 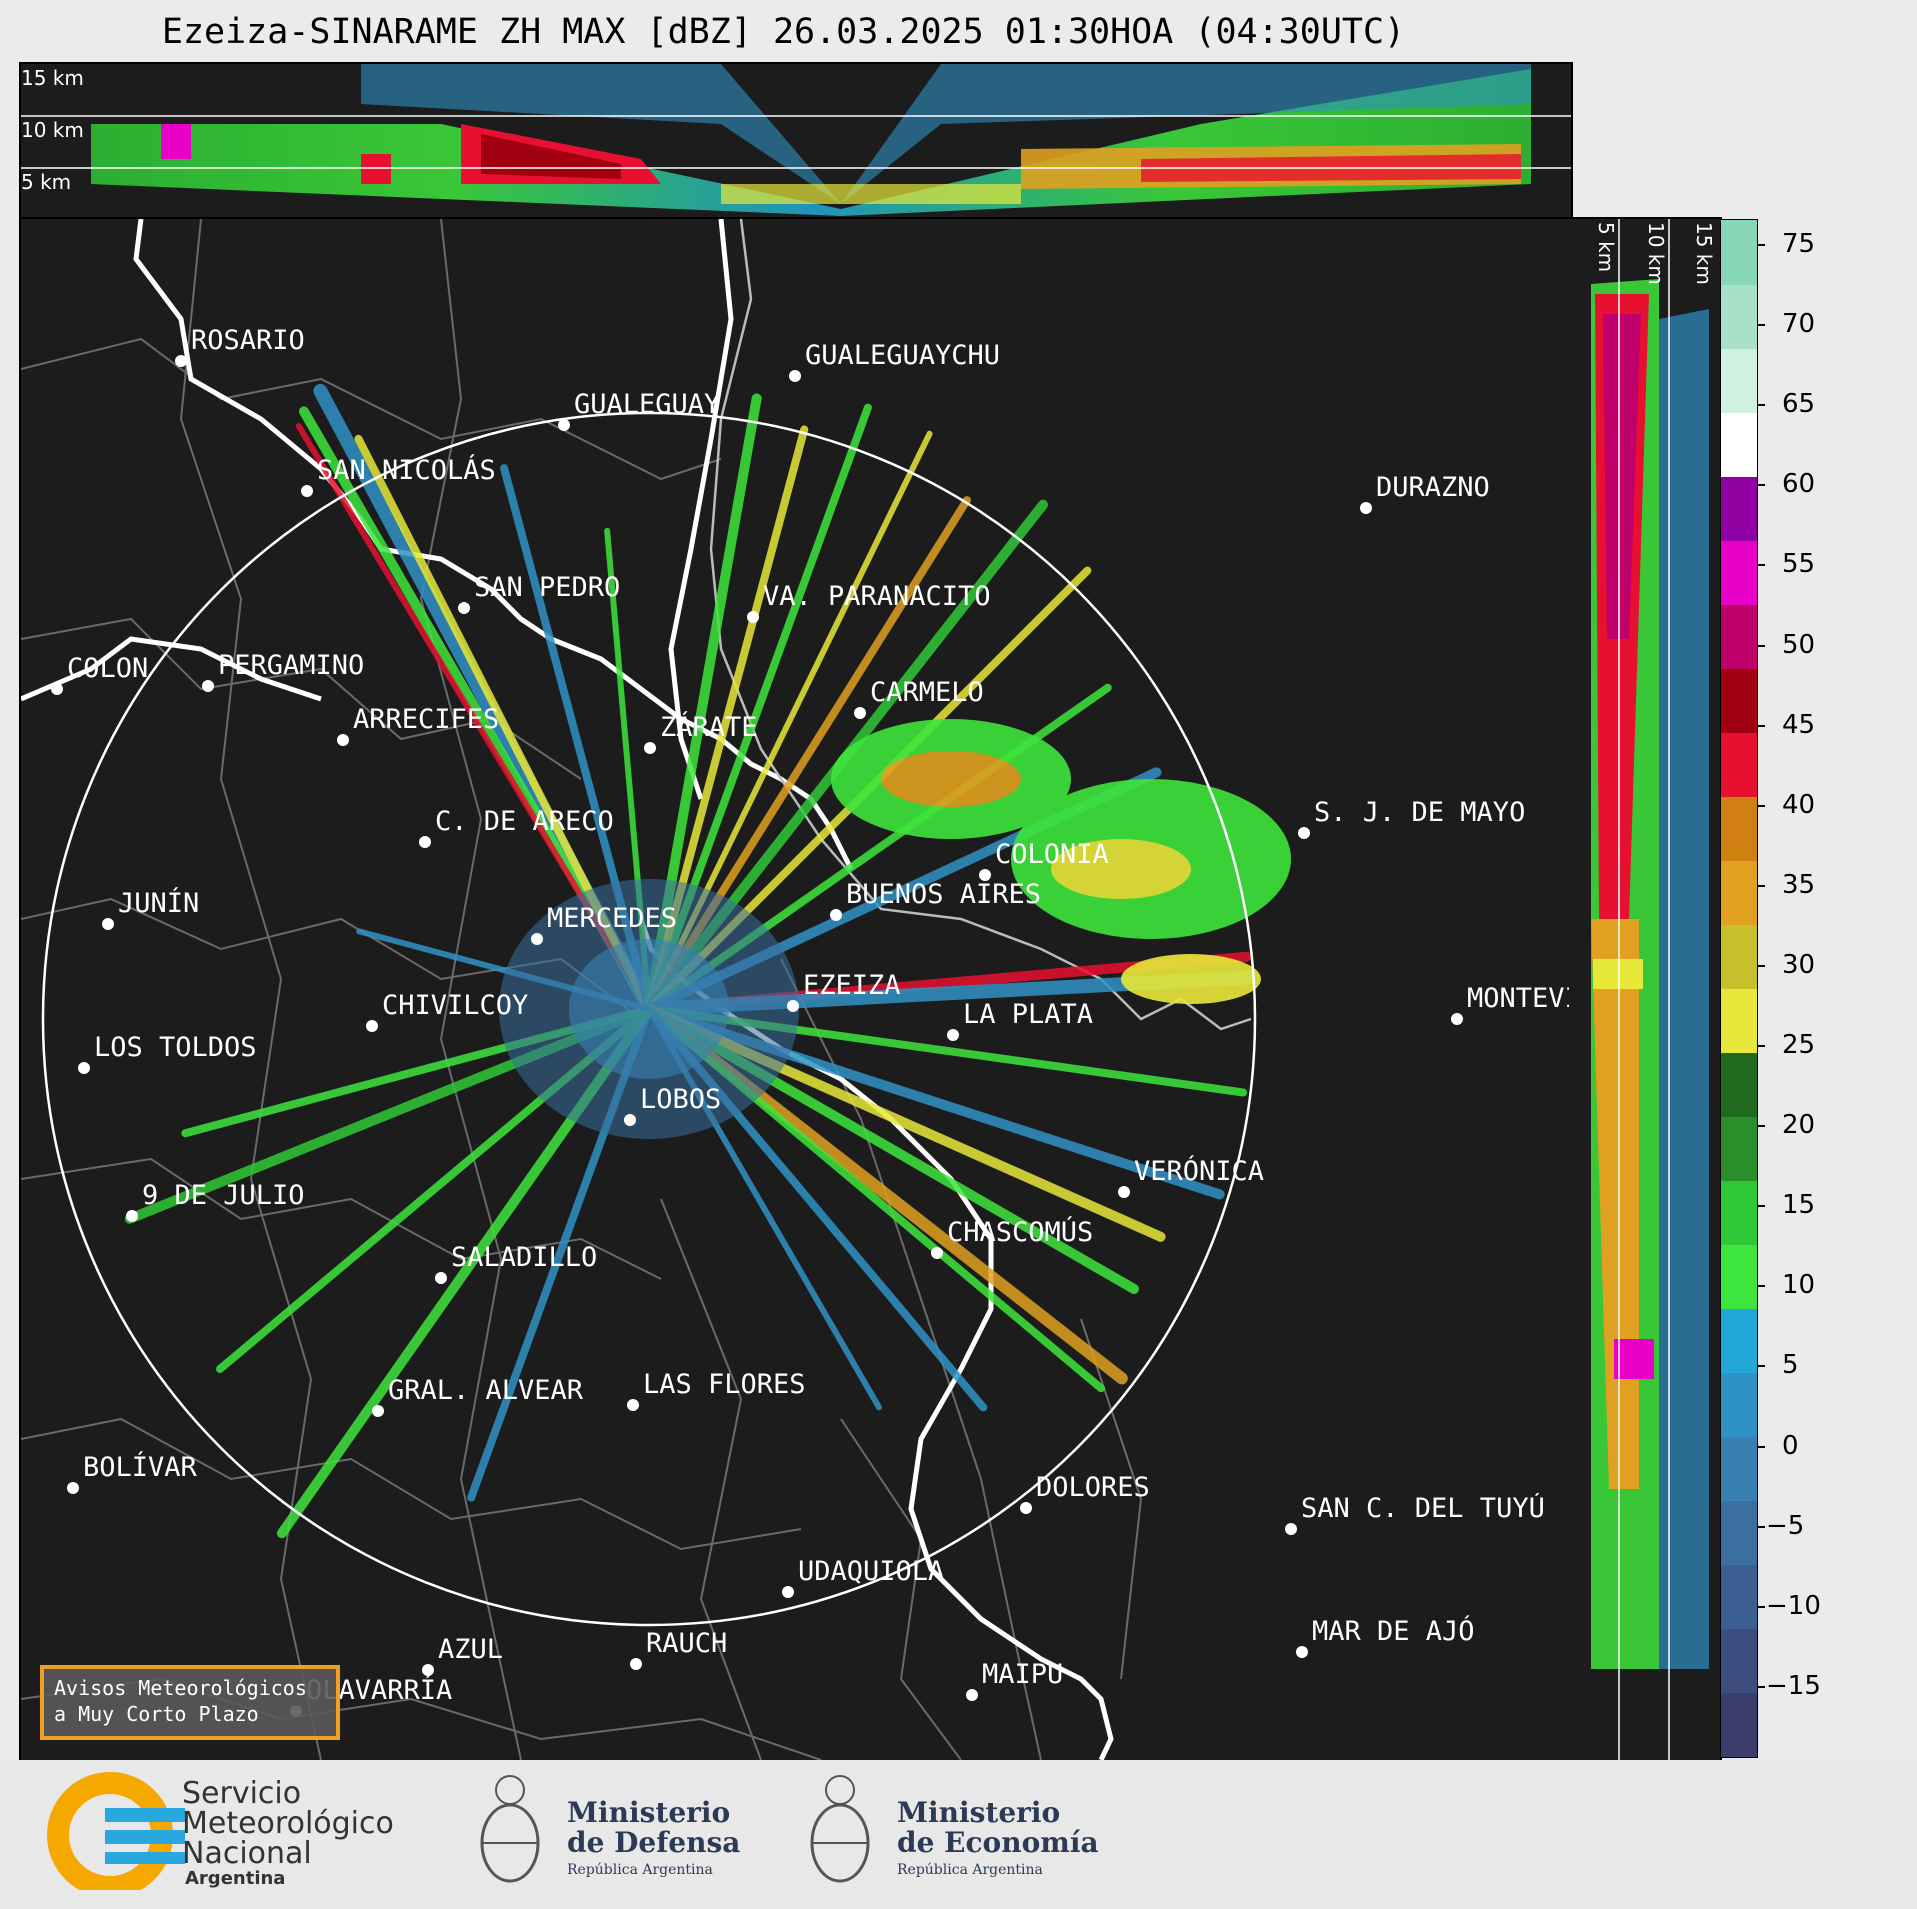 What do you see at coordinates (471, 1649) in the screenshot?
I see `city-label: AZUL` at bounding box center [471, 1649].